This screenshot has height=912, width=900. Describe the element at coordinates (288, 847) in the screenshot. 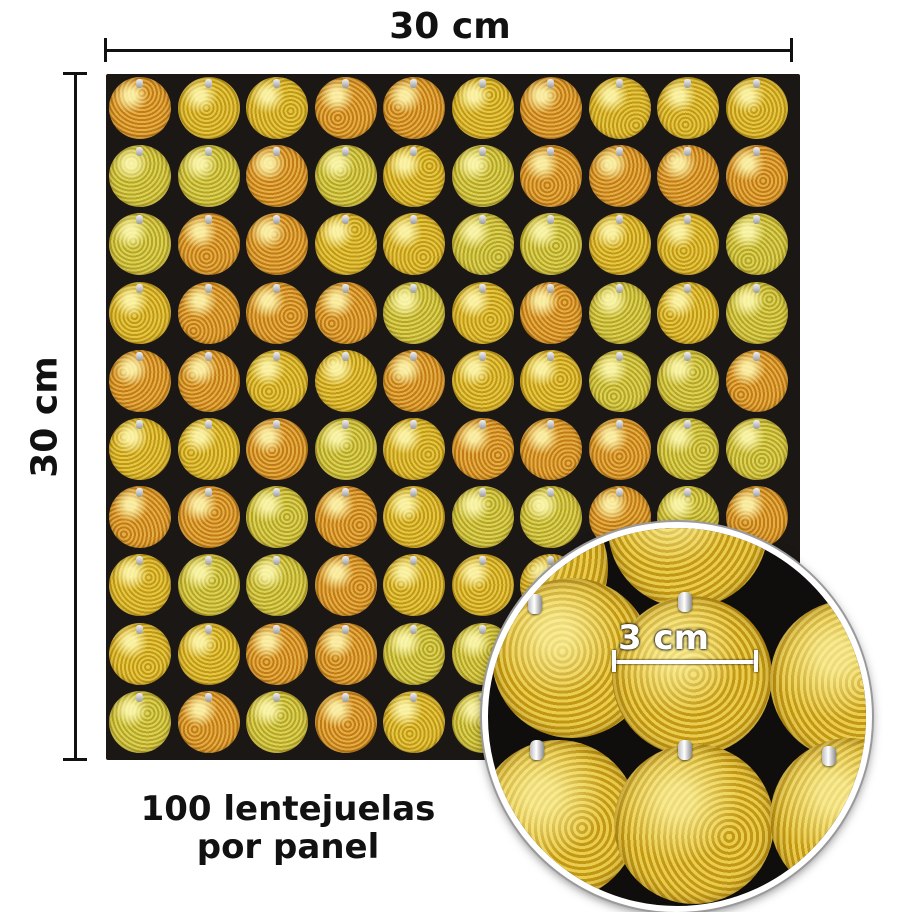

I see `caption-line-2: por panel` at that location.